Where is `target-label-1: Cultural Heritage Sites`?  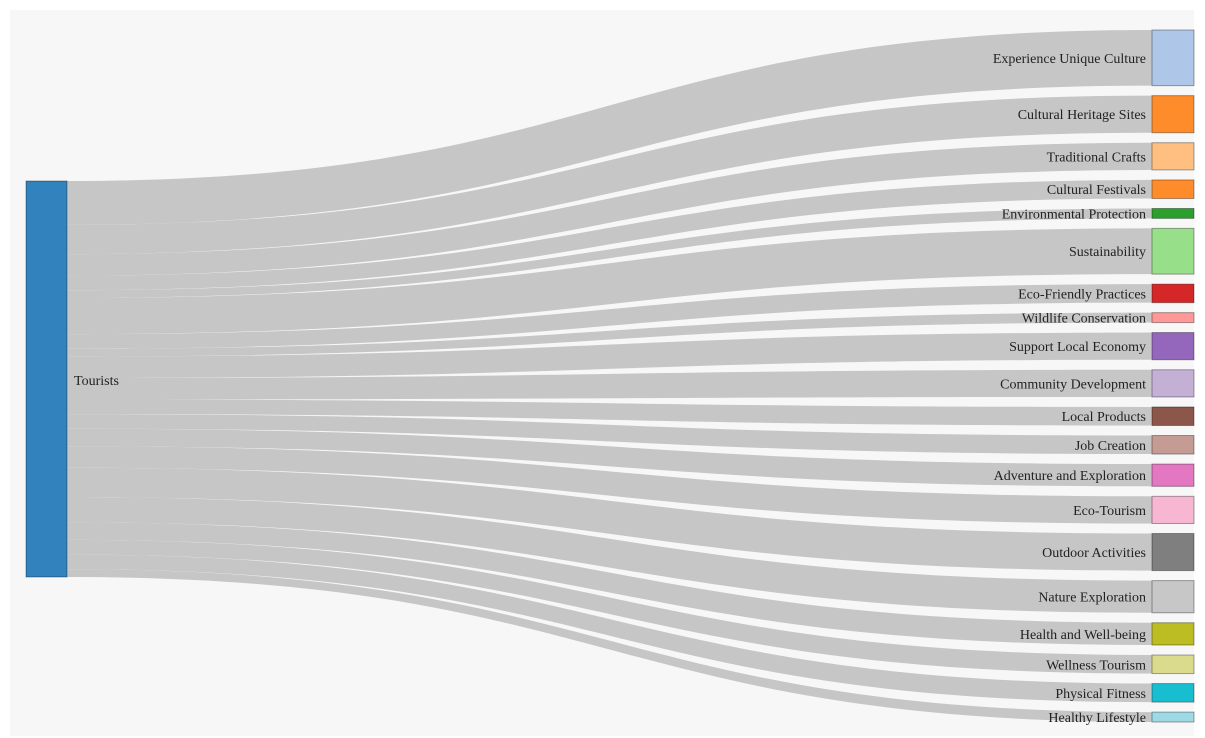 target-label-1: Cultural Heritage Sites is located at coordinates (1082, 115).